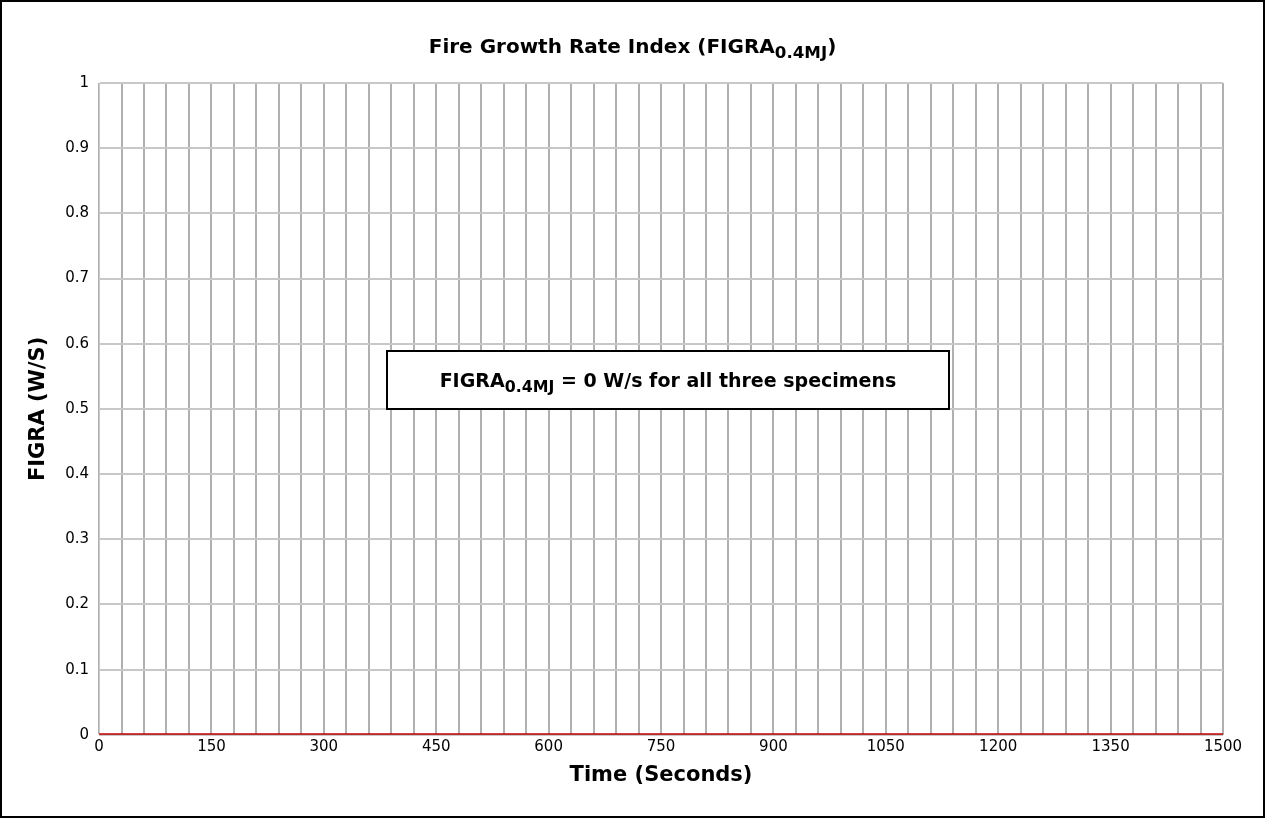 The image size is (1265, 818). Describe the element at coordinates (37, 409) in the screenshot. I see `y-axis-title: FIGRA (W/S)` at that location.